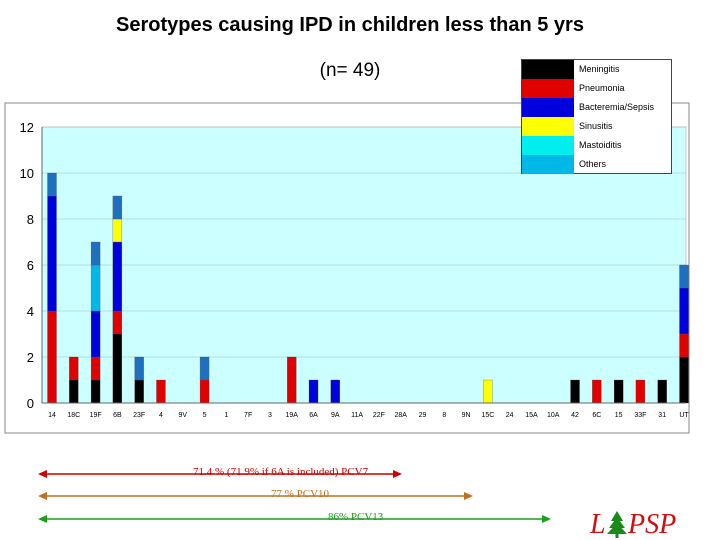 The height and width of the screenshot is (540, 720). I want to click on x-tick-label: 29, so click(423, 415).